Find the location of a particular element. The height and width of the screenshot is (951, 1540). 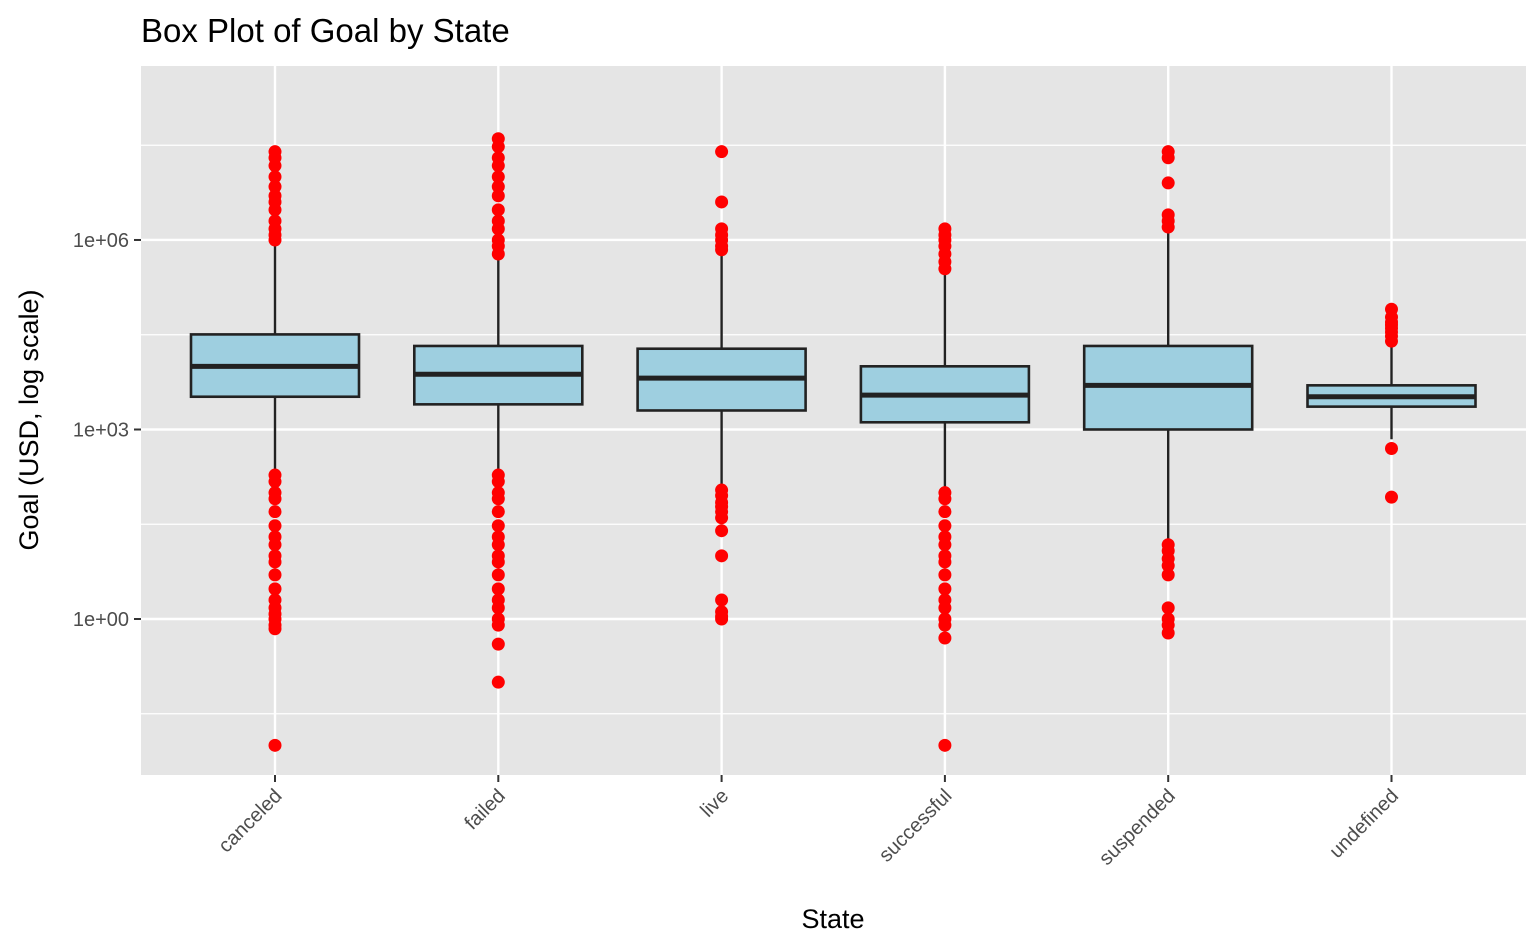

y-tick-label: 1e+00 is located at coordinates (101, 620).